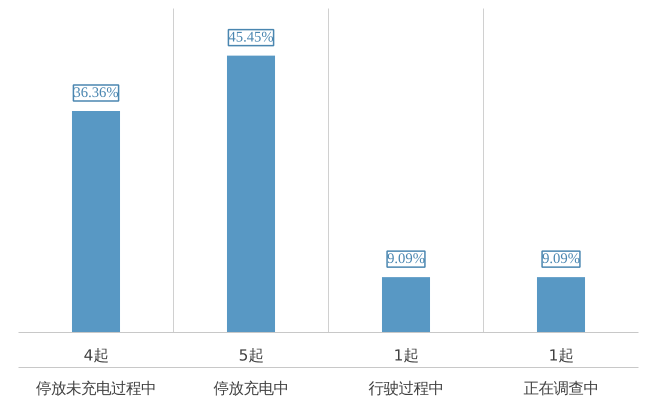  What do you see at coordinates (96, 92) in the screenshot?
I see `data-label: 36.36%` at bounding box center [96, 92].